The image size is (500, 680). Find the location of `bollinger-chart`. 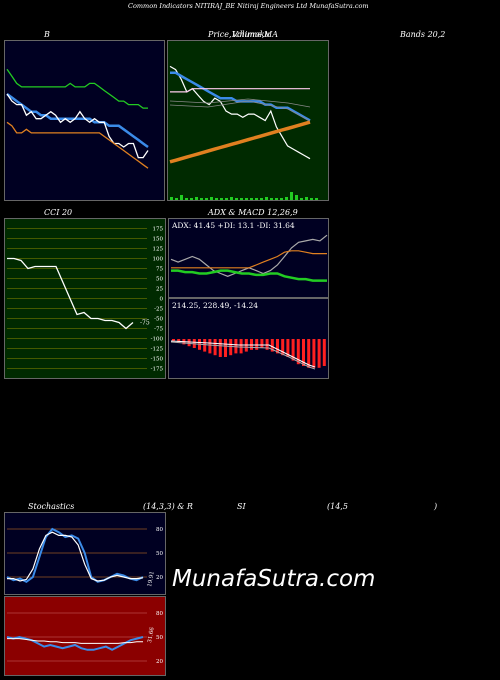

bollinger-chart is located at coordinates (77, 118).